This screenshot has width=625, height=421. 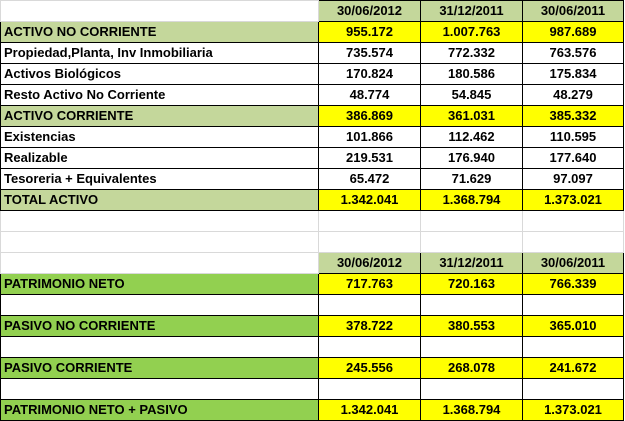 I want to click on row-label: PASIVO NO CORRIENTE, so click(x=159, y=326).